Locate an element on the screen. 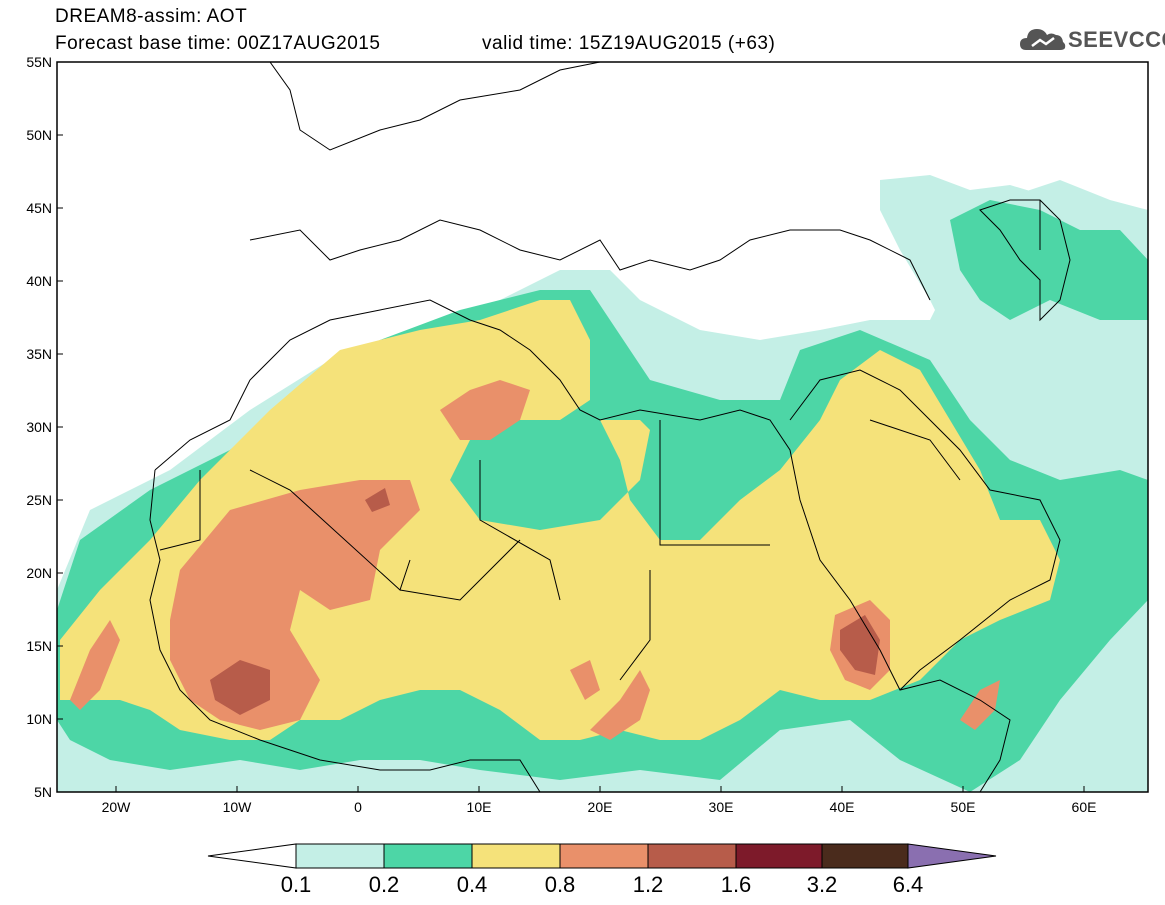 Image resolution: width=1165 pixels, height=905 pixels. aot-band-0.8-sudan is located at coordinates (585, 680).